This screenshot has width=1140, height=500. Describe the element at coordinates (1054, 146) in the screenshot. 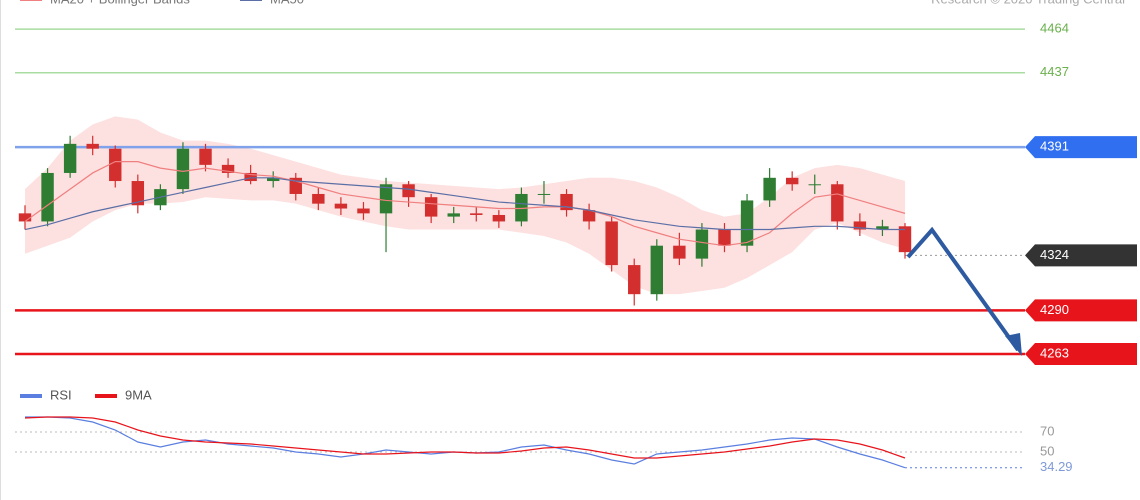

I see `level-label: 4391` at that location.